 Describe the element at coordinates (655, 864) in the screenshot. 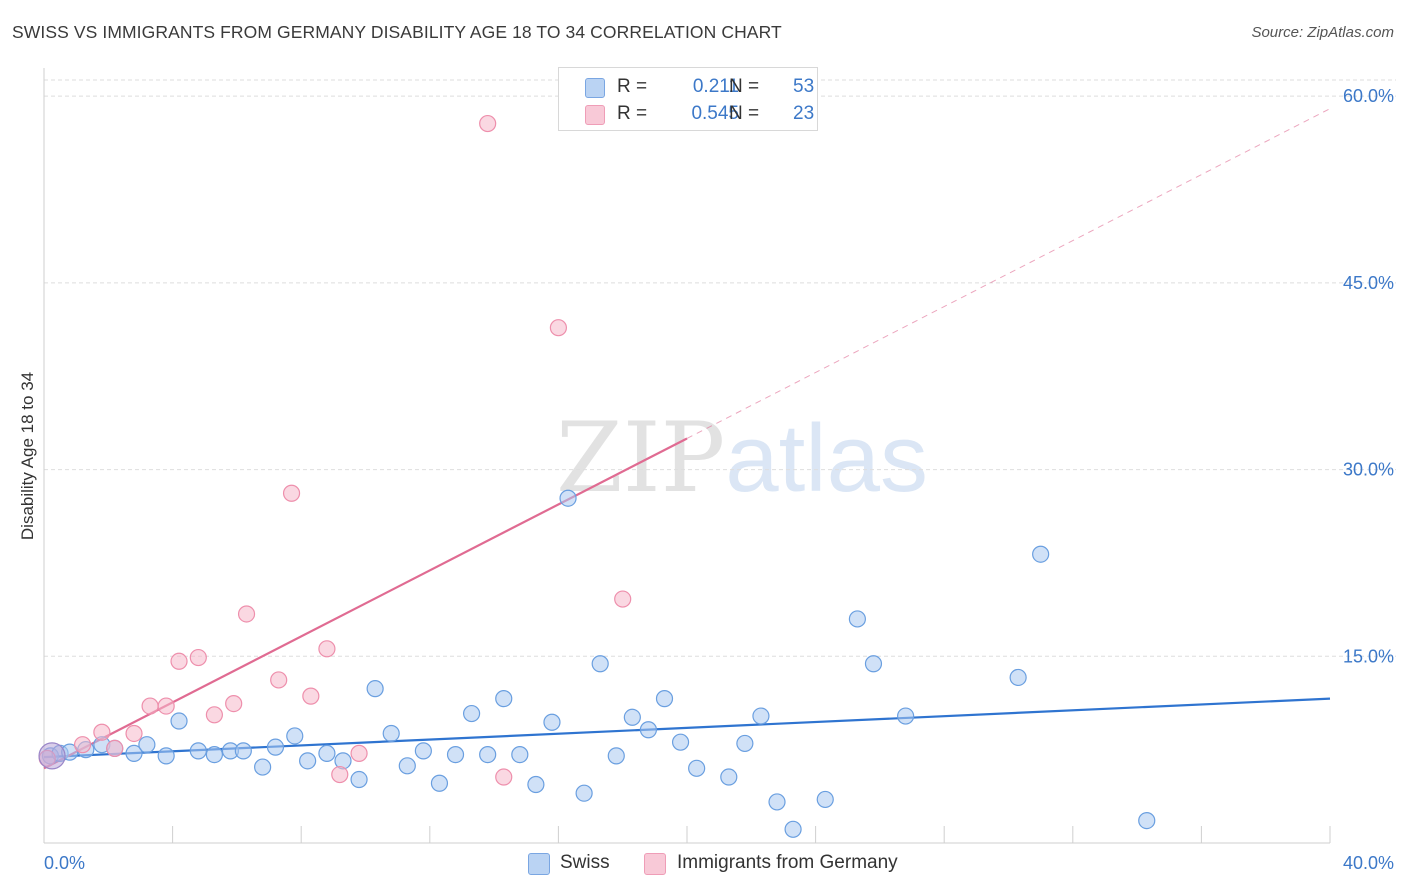

I see `bottom-legend-swatch-germany` at that location.